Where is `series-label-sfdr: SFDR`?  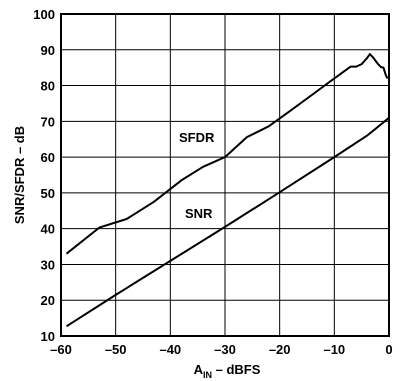 series-label-sfdr: SFDR is located at coordinates (197, 137).